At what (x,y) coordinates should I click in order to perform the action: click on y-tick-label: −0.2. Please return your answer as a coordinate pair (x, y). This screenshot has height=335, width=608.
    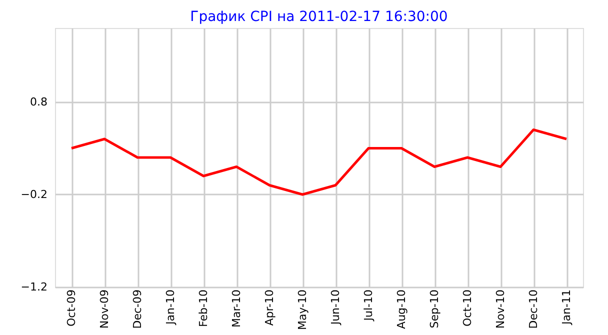
    Looking at the image, I should click on (34, 194).